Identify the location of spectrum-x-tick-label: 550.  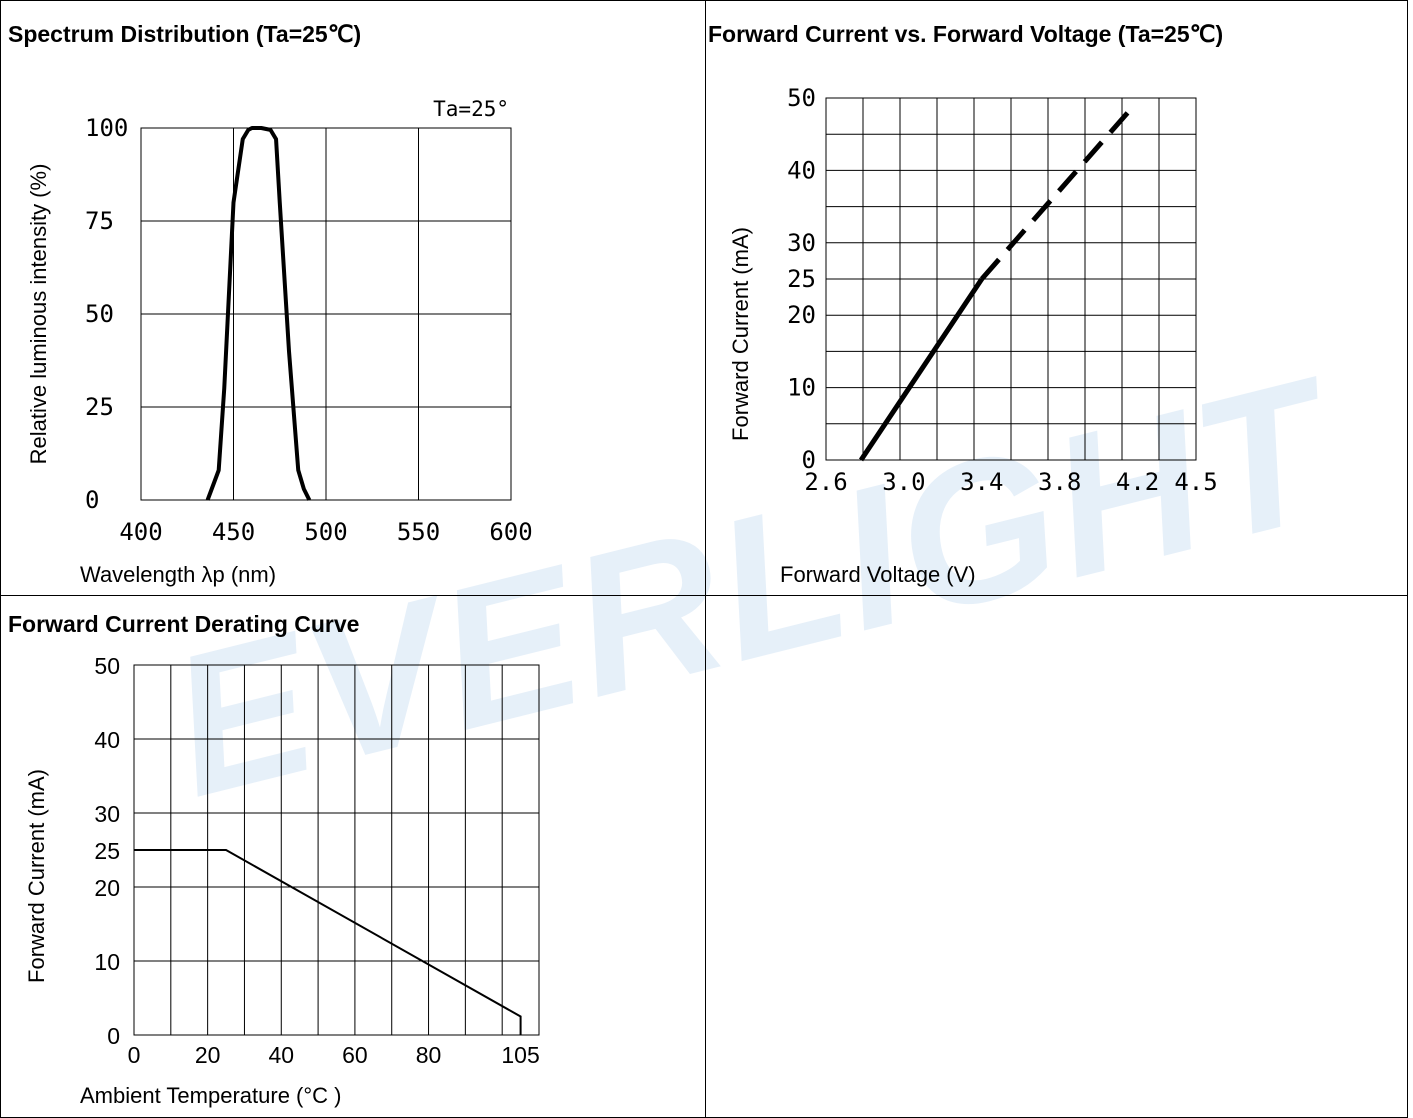
(418, 532).